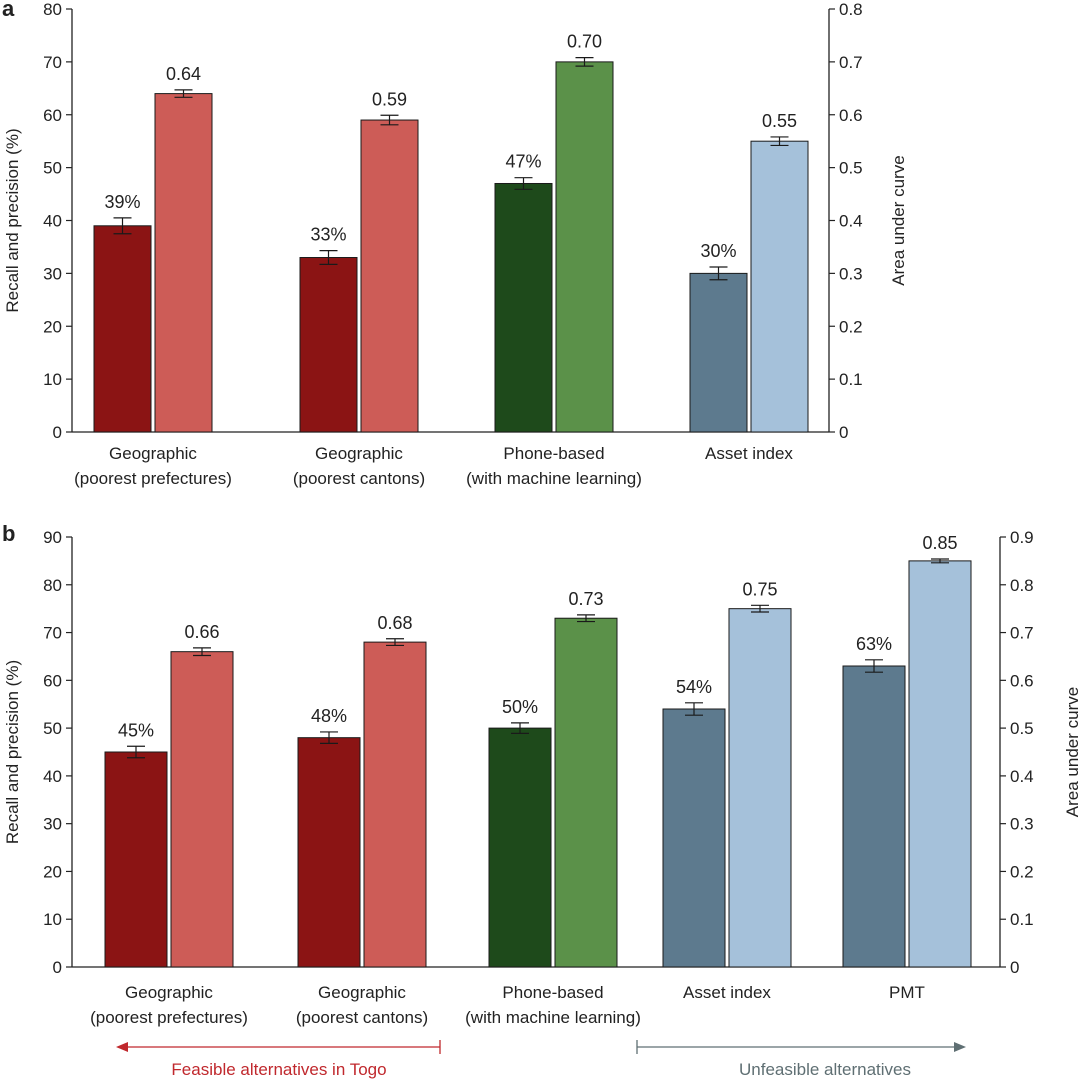 This screenshot has height=1080, width=1080. I want to click on bar-value-label-recall: 30%, so click(718, 251).